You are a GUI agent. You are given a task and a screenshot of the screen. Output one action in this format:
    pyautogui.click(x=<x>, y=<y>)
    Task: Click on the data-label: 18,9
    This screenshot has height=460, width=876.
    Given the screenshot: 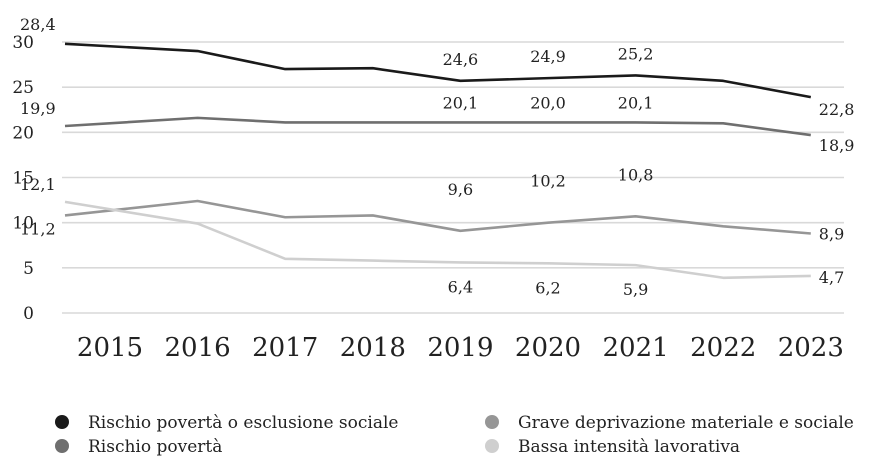 What is the action you would take?
    pyautogui.click(x=837, y=145)
    